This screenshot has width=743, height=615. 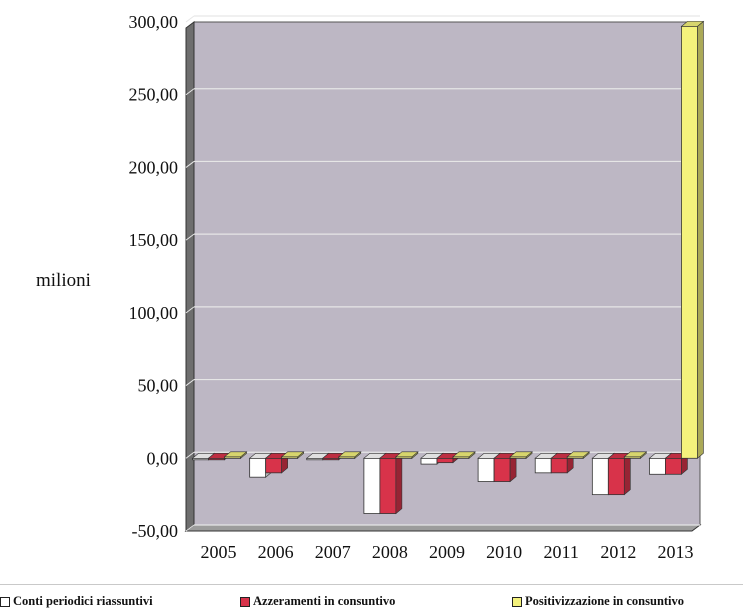 I want to click on legend-swatch-conti, so click(x=5, y=601).